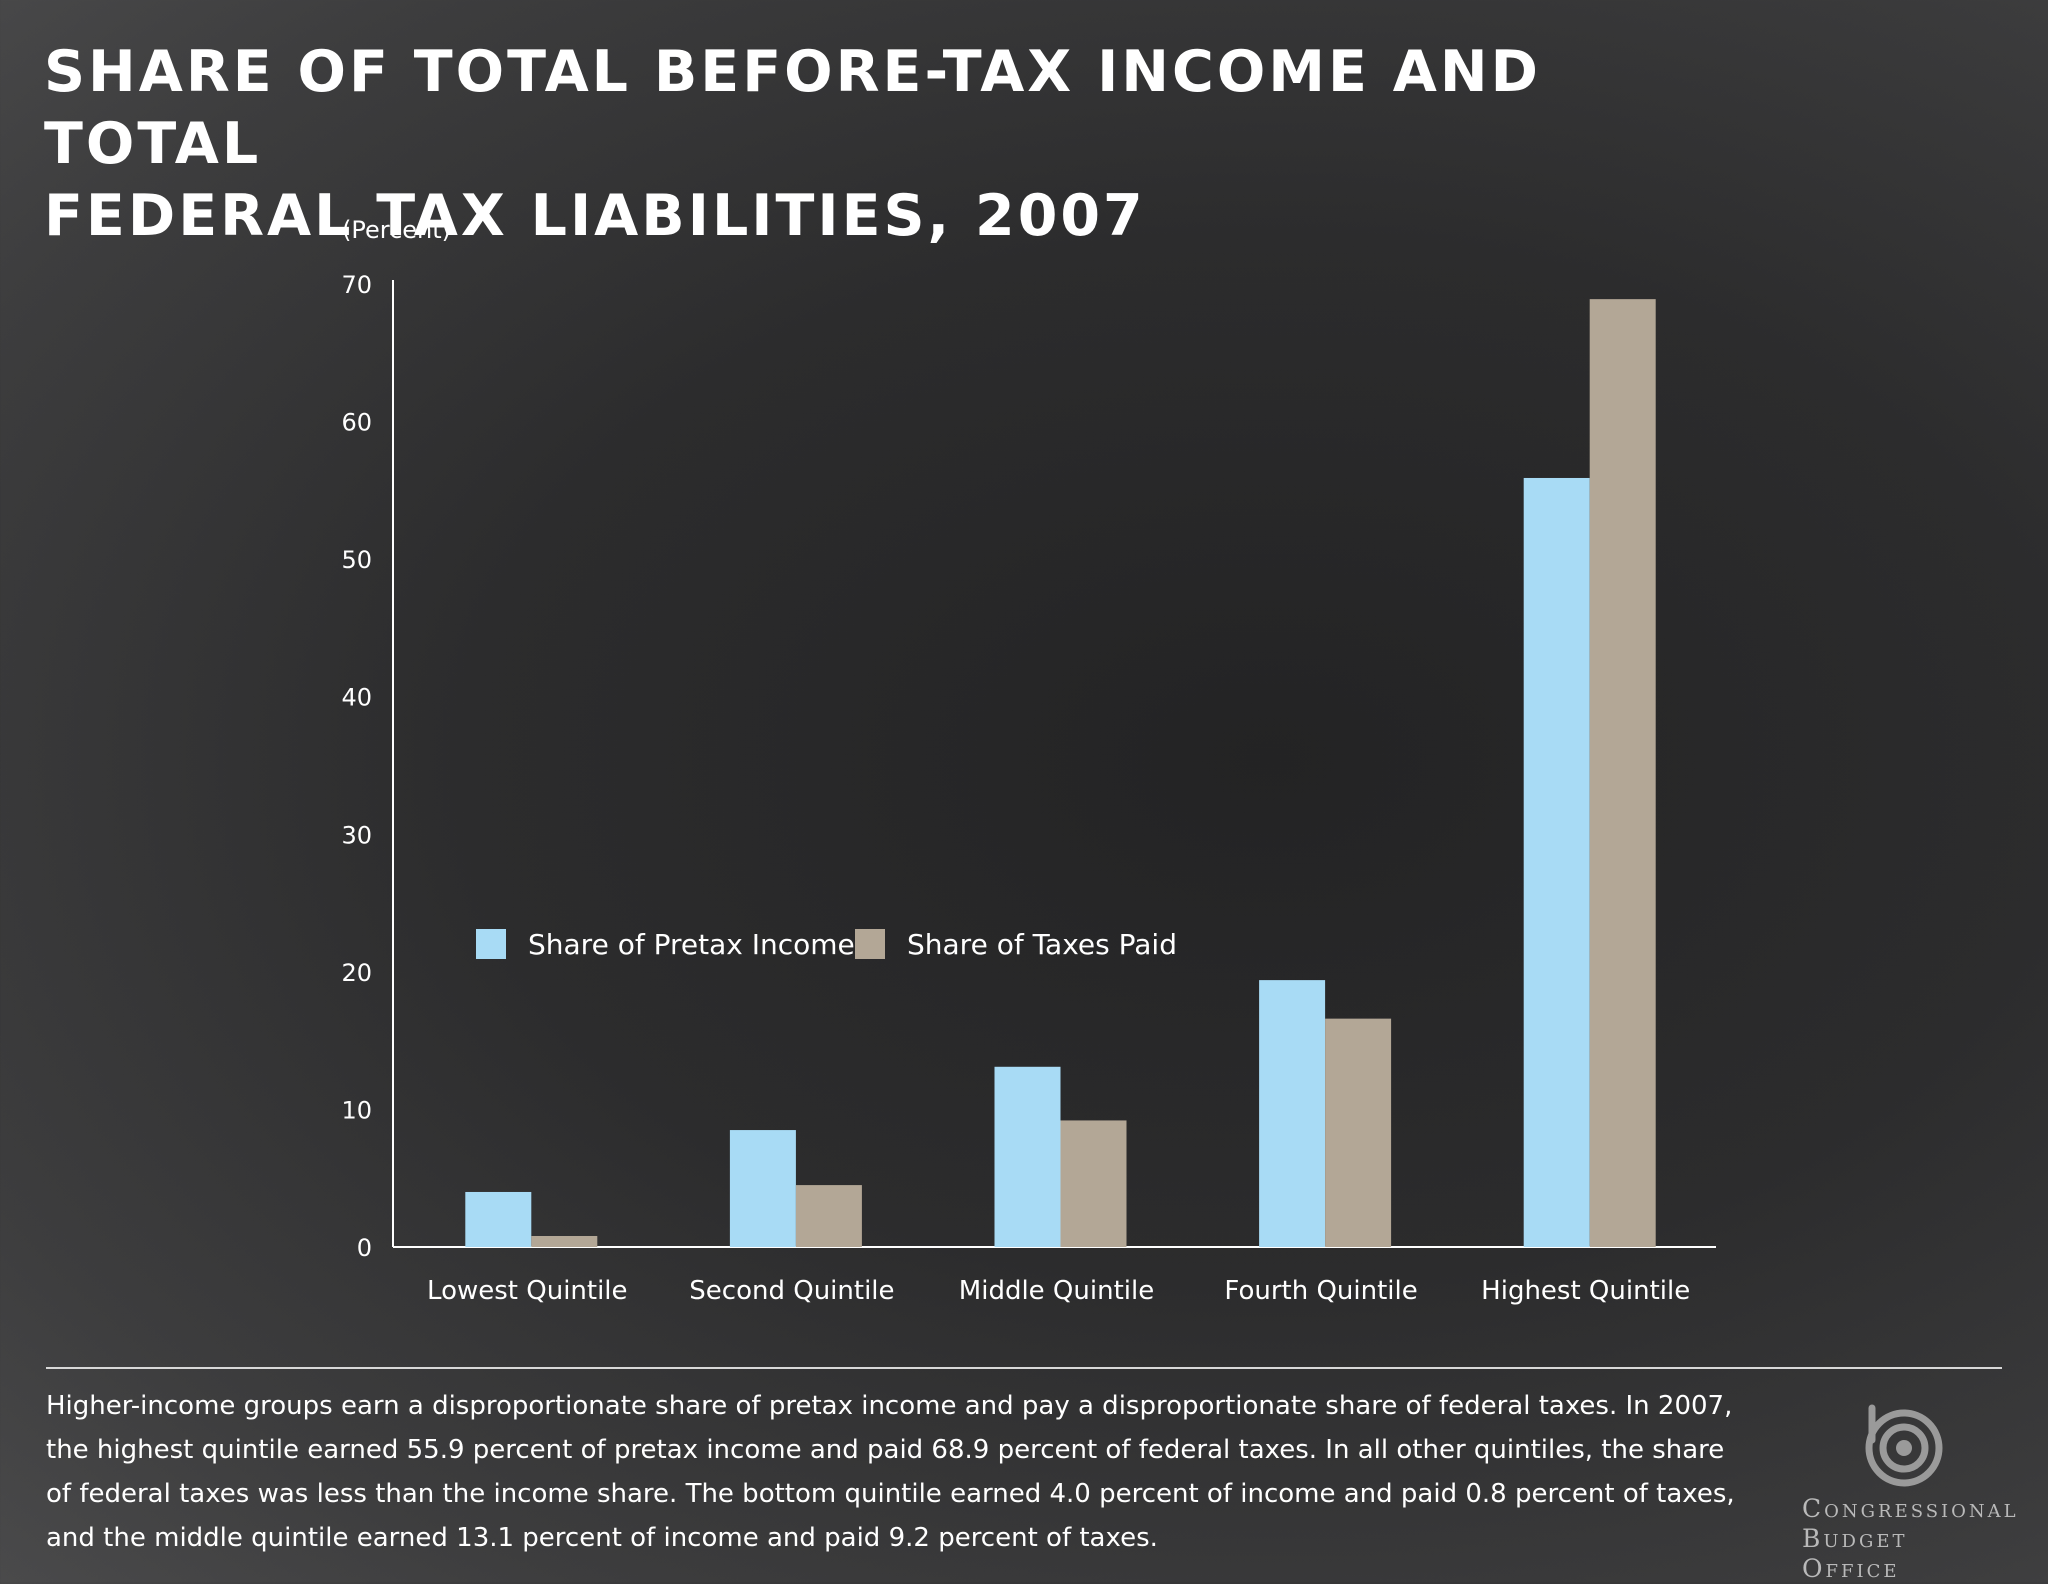 Image resolution: width=2048 pixels, height=1584 pixels. I want to click on y-tick-label: 60, so click(356, 423).